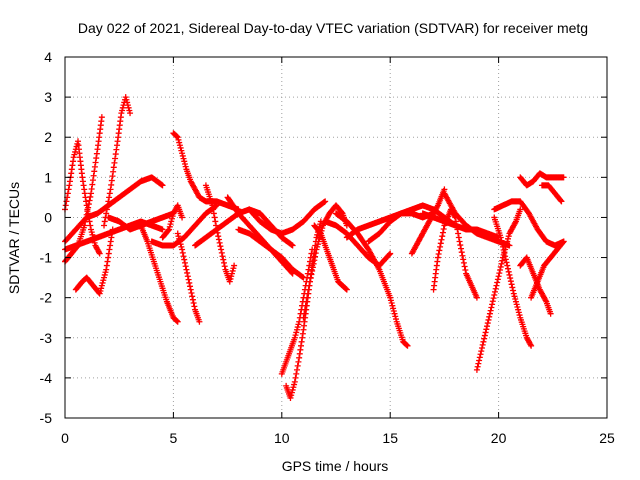 This screenshot has height=480, width=640. Describe the element at coordinates (48, 57) in the screenshot. I see `y-tick-label: 4` at that location.